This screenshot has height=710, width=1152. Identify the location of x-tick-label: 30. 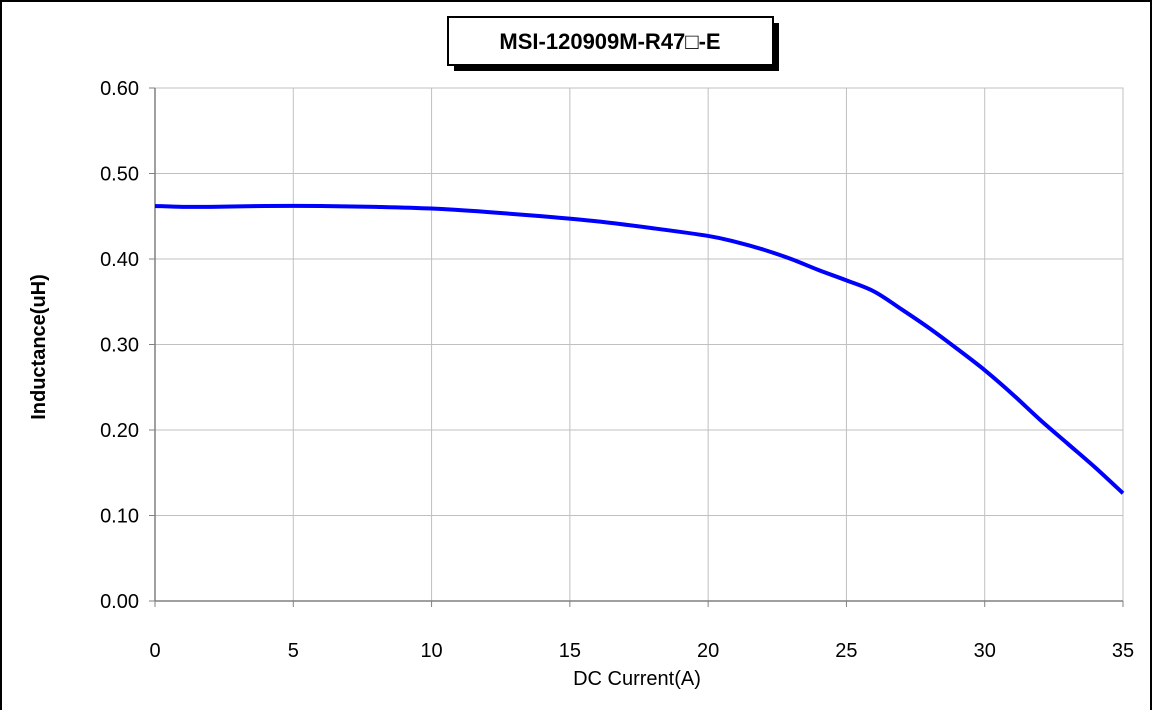
(985, 651).